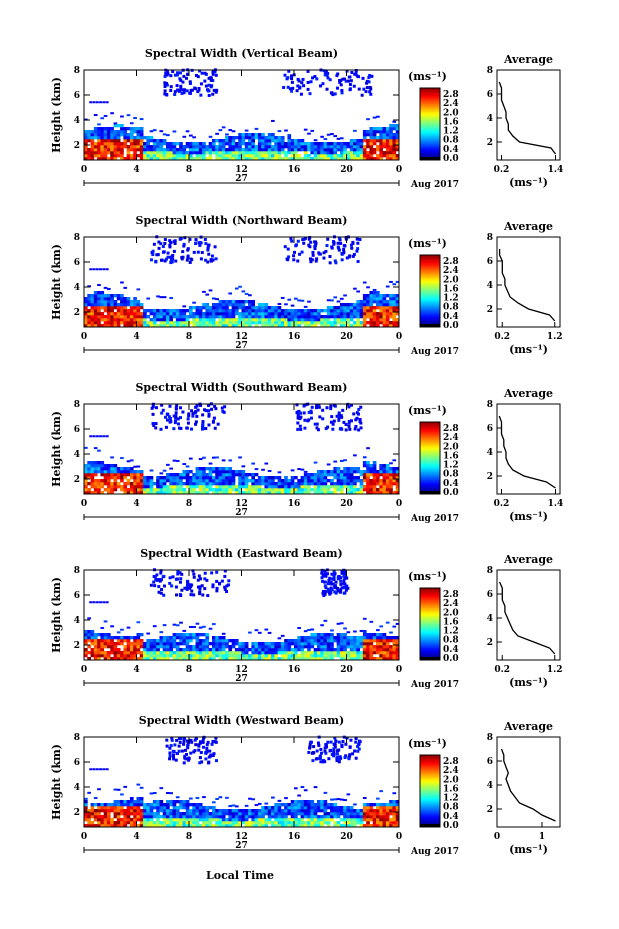  Describe the element at coordinates (77, 646) in the screenshot. I see `y-tick-label: 2` at that location.